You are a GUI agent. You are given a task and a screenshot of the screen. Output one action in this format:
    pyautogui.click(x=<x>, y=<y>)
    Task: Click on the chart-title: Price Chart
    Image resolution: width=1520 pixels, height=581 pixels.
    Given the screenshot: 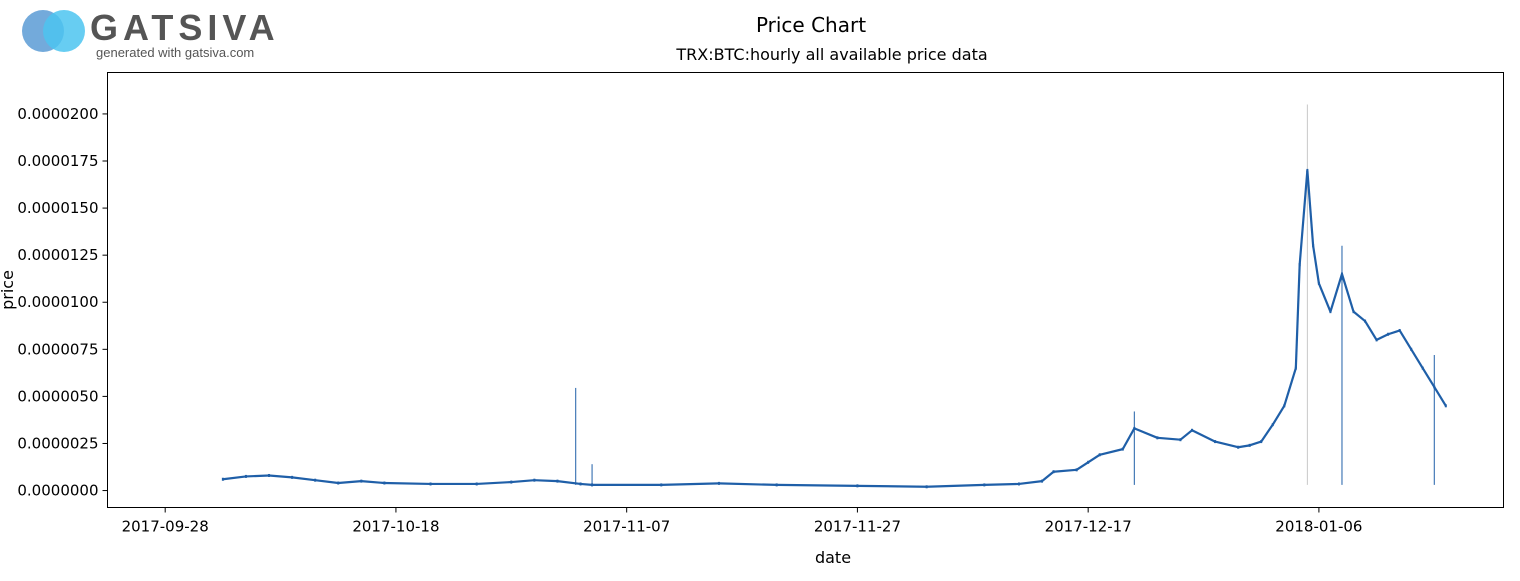 What is the action you would take?
    pyautogui.click(x=811, y=25)
    